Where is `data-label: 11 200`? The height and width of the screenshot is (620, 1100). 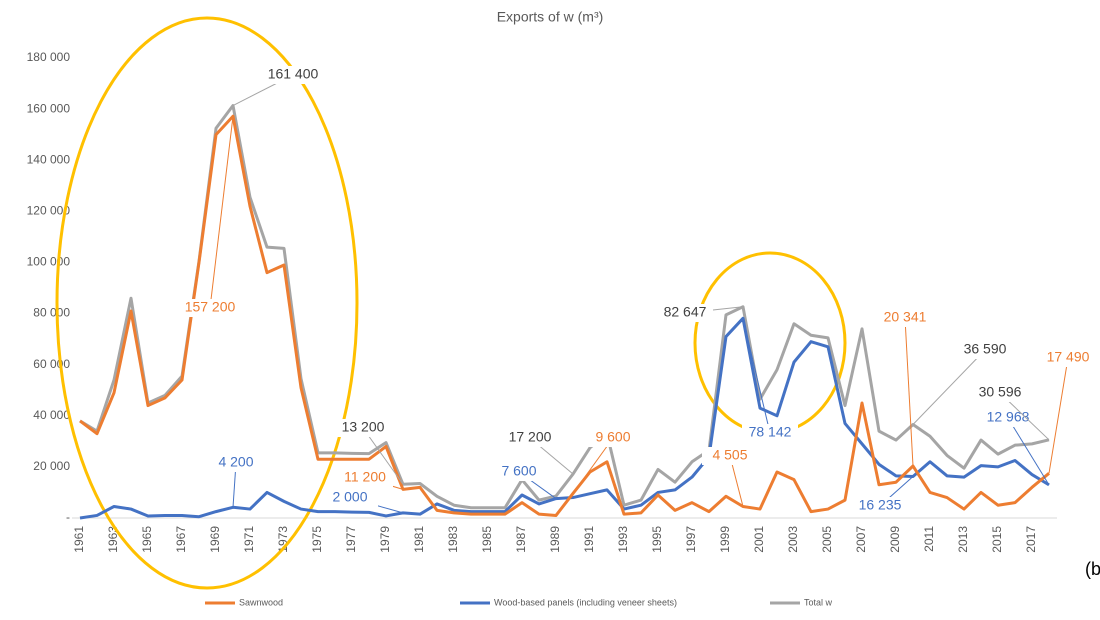
data-label: 11 200 is located at coordinates (365, 477).